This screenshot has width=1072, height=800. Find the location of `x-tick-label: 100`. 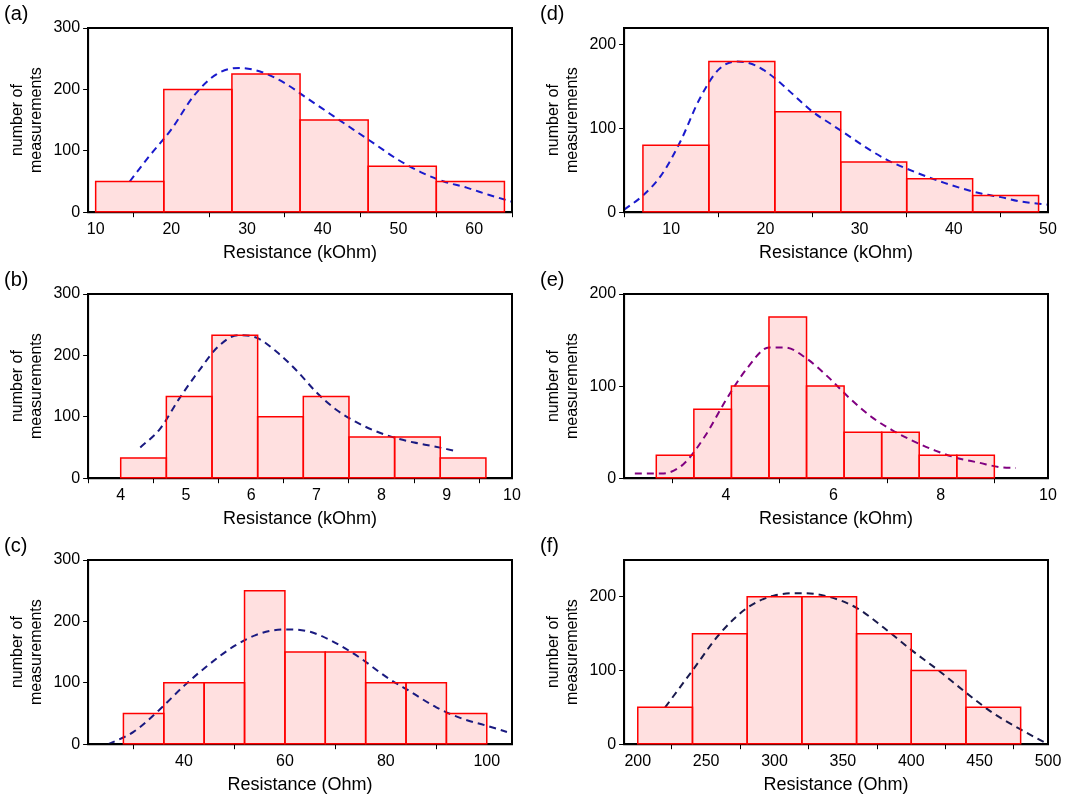

x-tick-label: 100 is located at coordinates (487, 761).